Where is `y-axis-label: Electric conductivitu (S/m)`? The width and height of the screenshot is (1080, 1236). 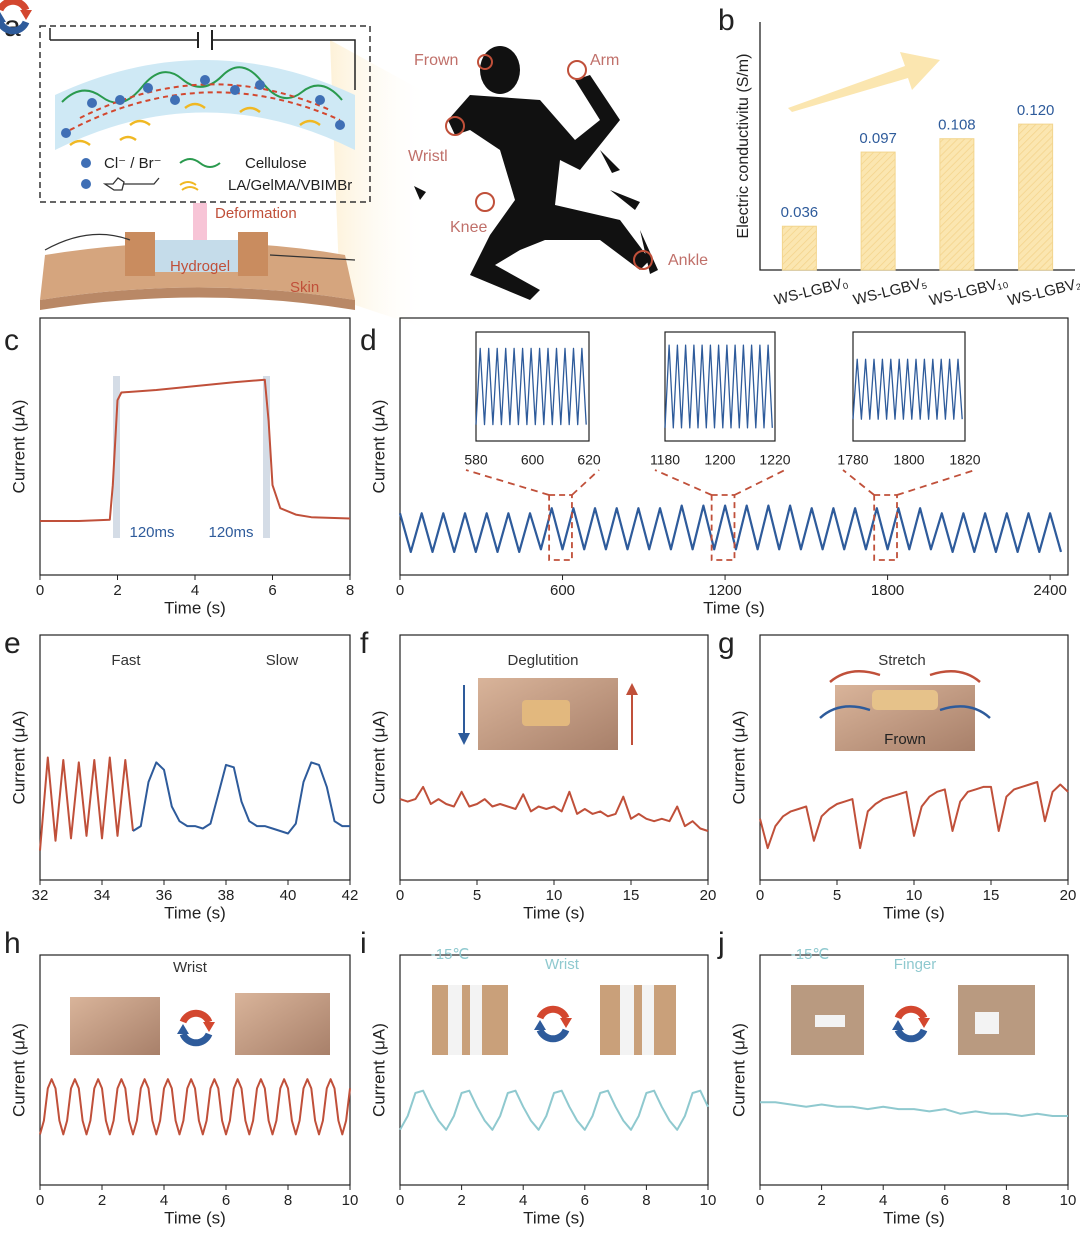 y-axis-label: Electric conductivitu (S/m) is located at coordinates (743, 146).